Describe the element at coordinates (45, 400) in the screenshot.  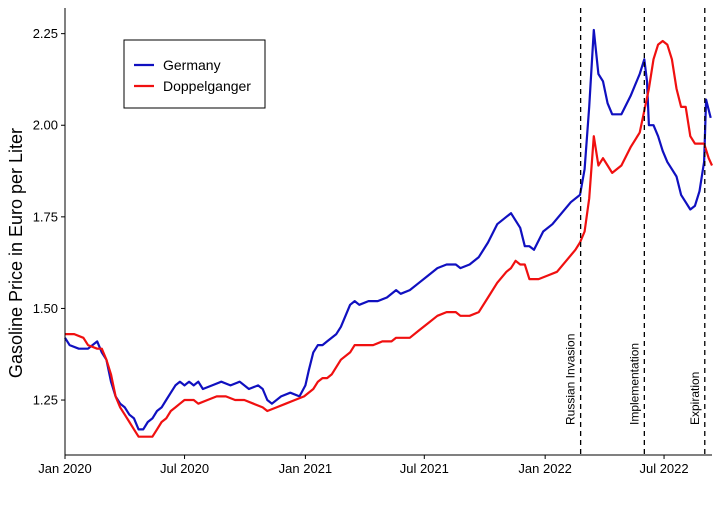
I see `y-tick-label: 1.25` at that location.